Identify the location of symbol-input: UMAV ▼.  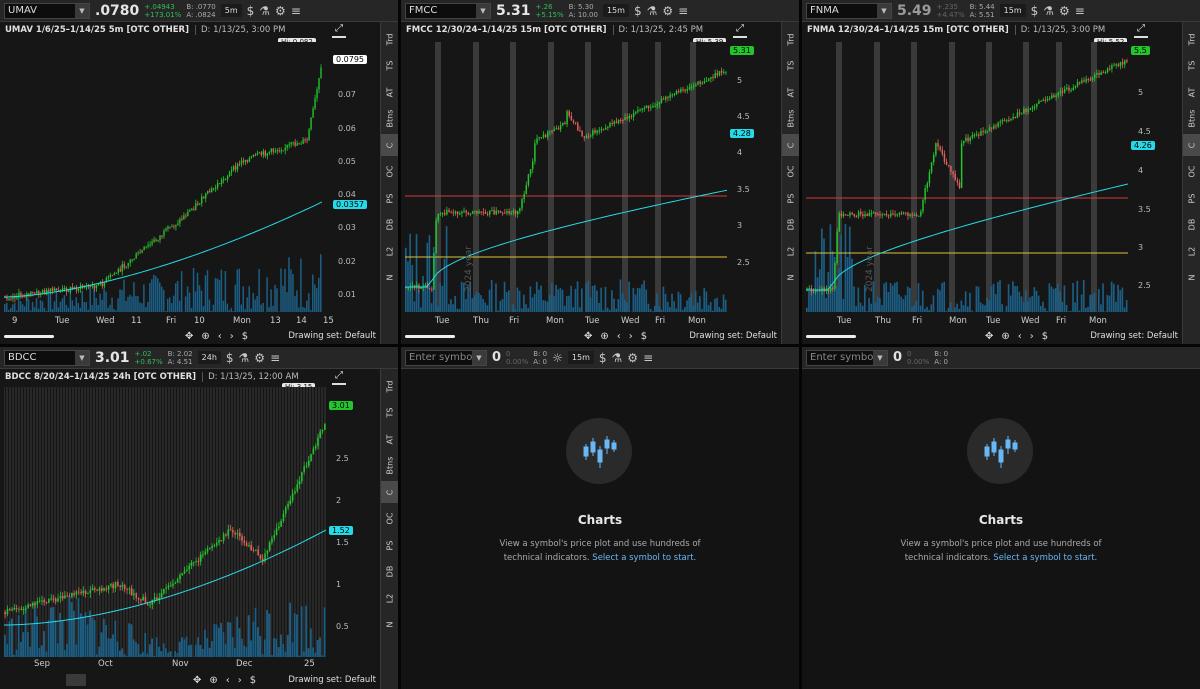
(47, 10).